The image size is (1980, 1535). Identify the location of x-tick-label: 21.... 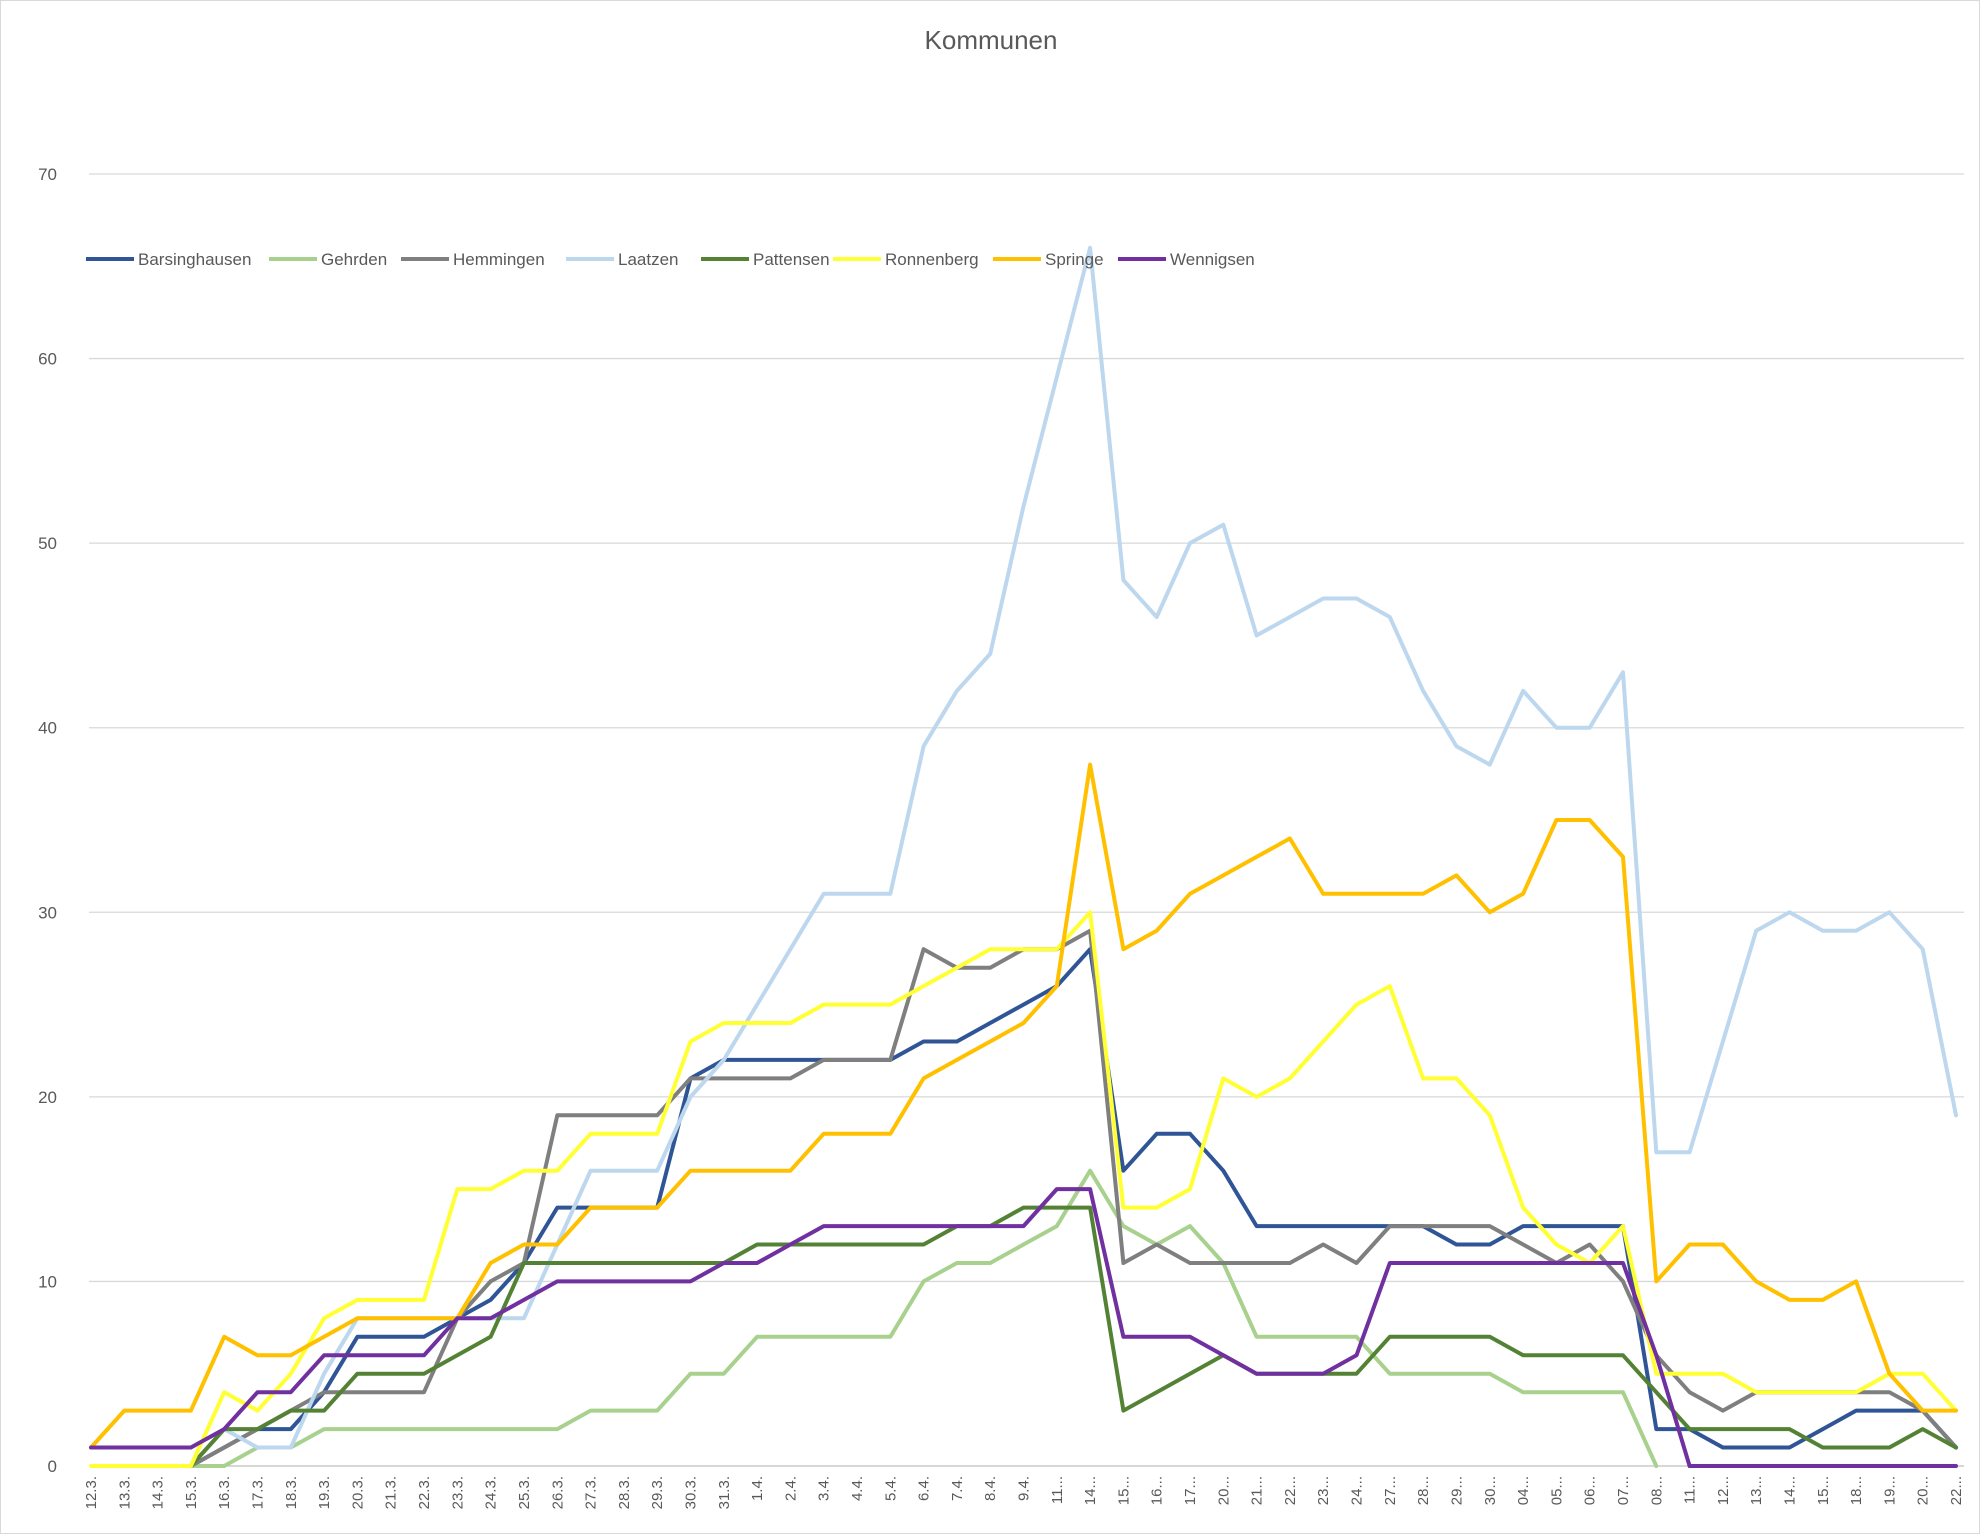
(1257, 1490).